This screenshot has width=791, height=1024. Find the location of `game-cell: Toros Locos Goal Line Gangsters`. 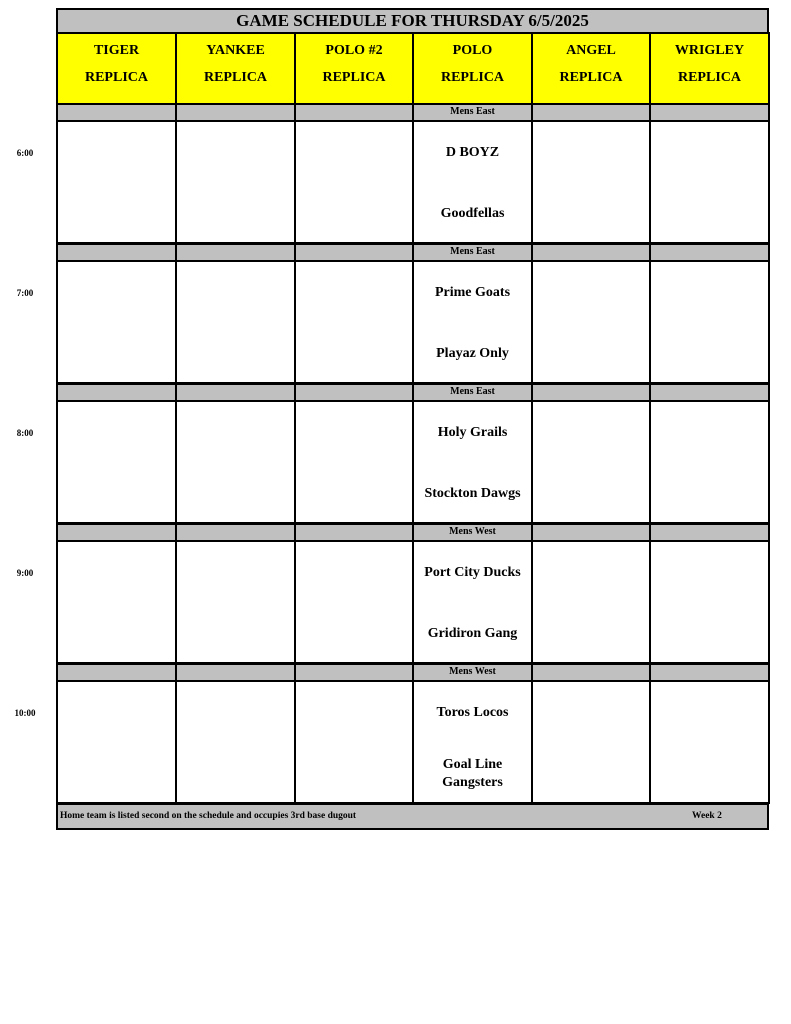

game-cell: Toros Locos Goal Line Gangsters is located at coordinates (472, 742).